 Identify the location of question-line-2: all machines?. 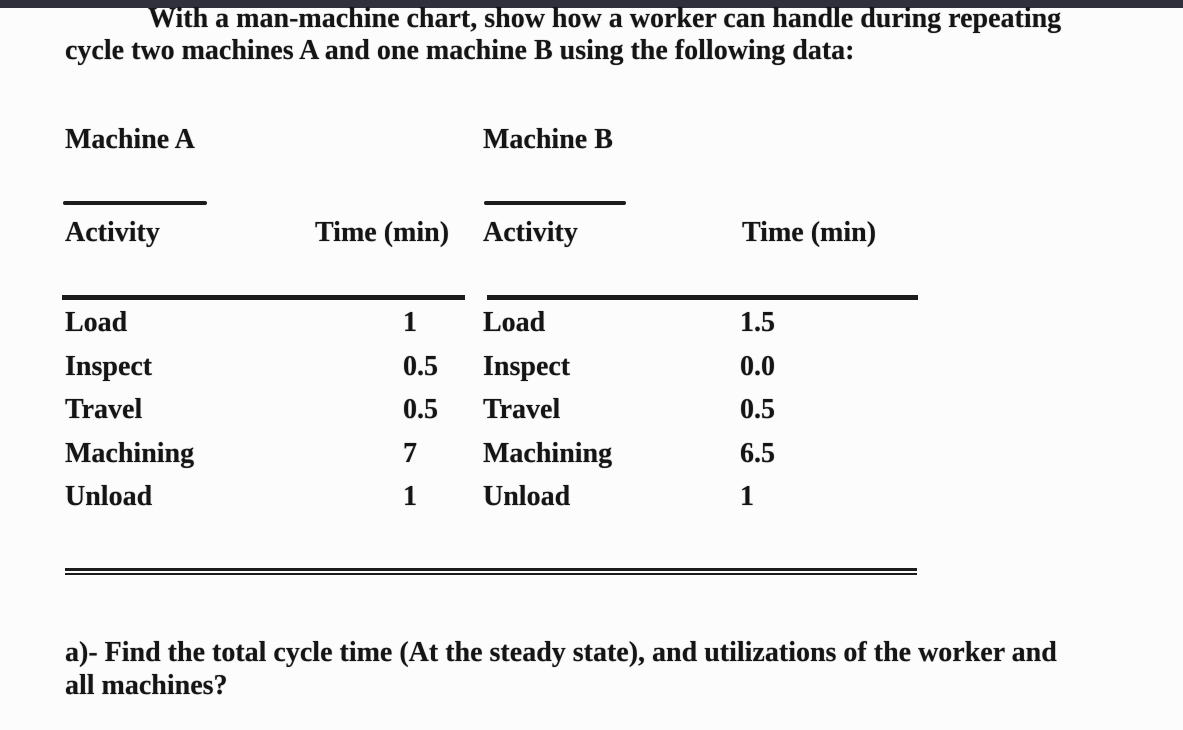
(146, 685).